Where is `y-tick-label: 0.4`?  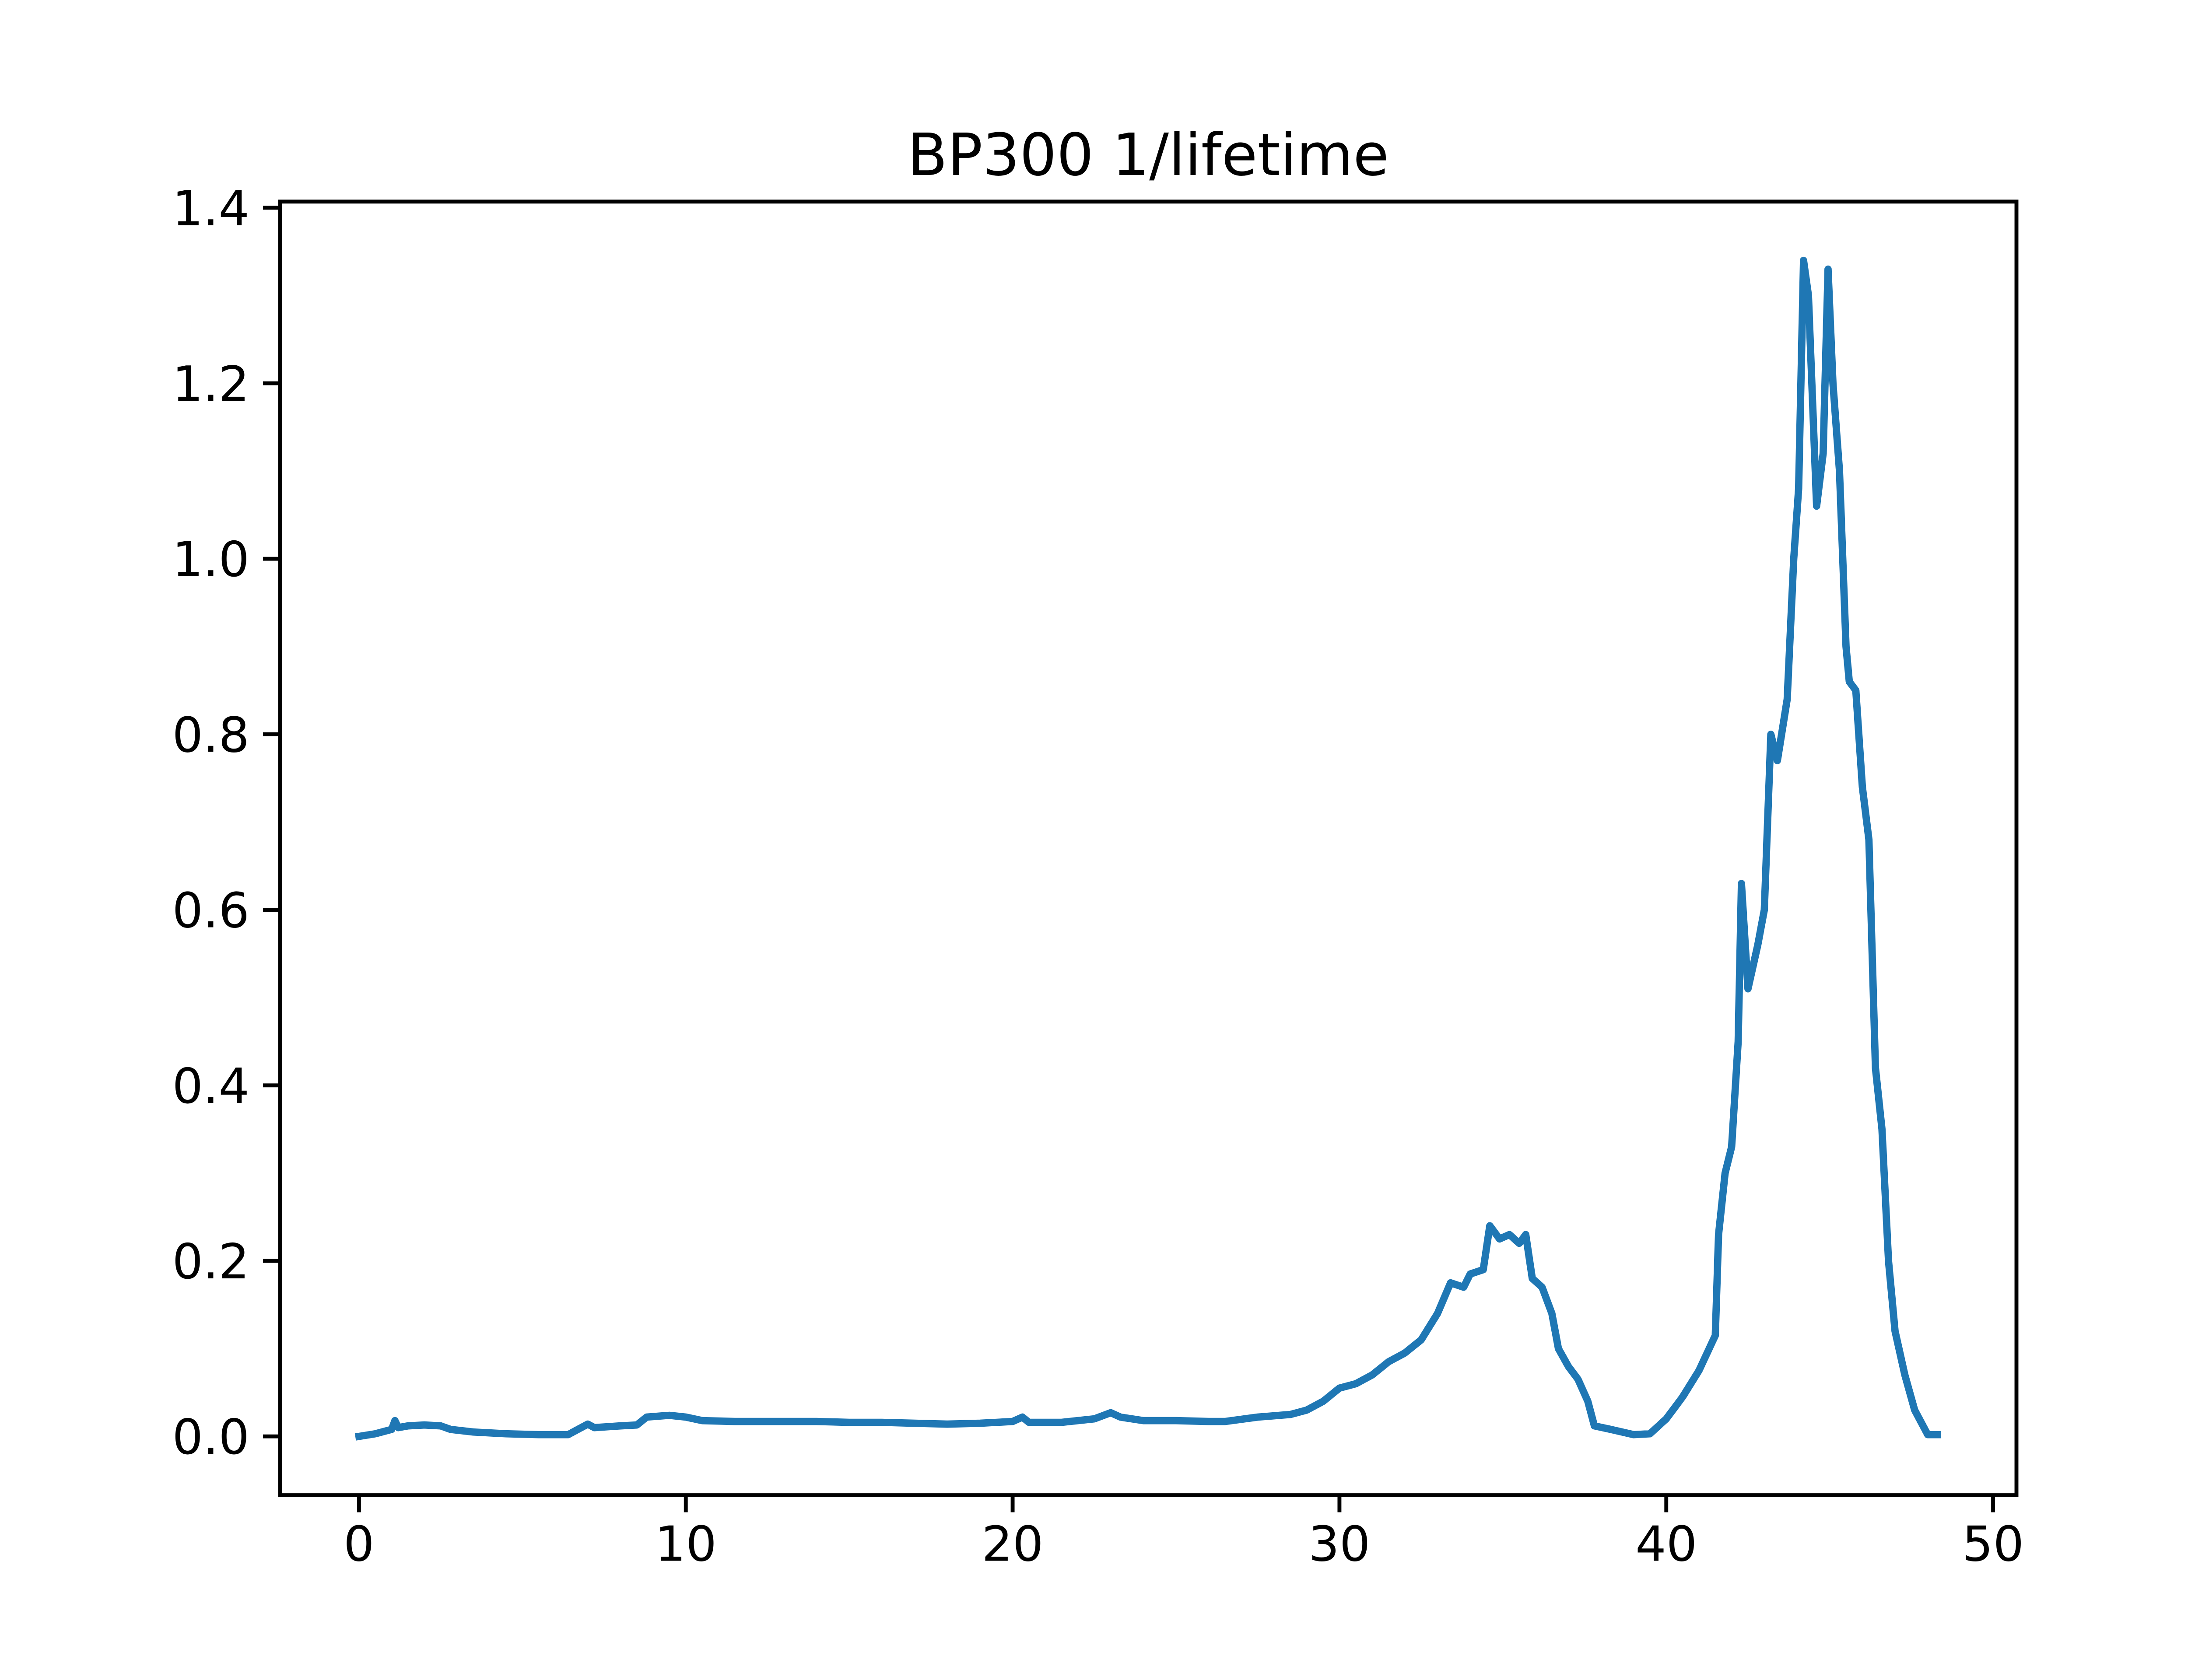
y-tick-label: 0.4 is located at coordinates (210, 1086).